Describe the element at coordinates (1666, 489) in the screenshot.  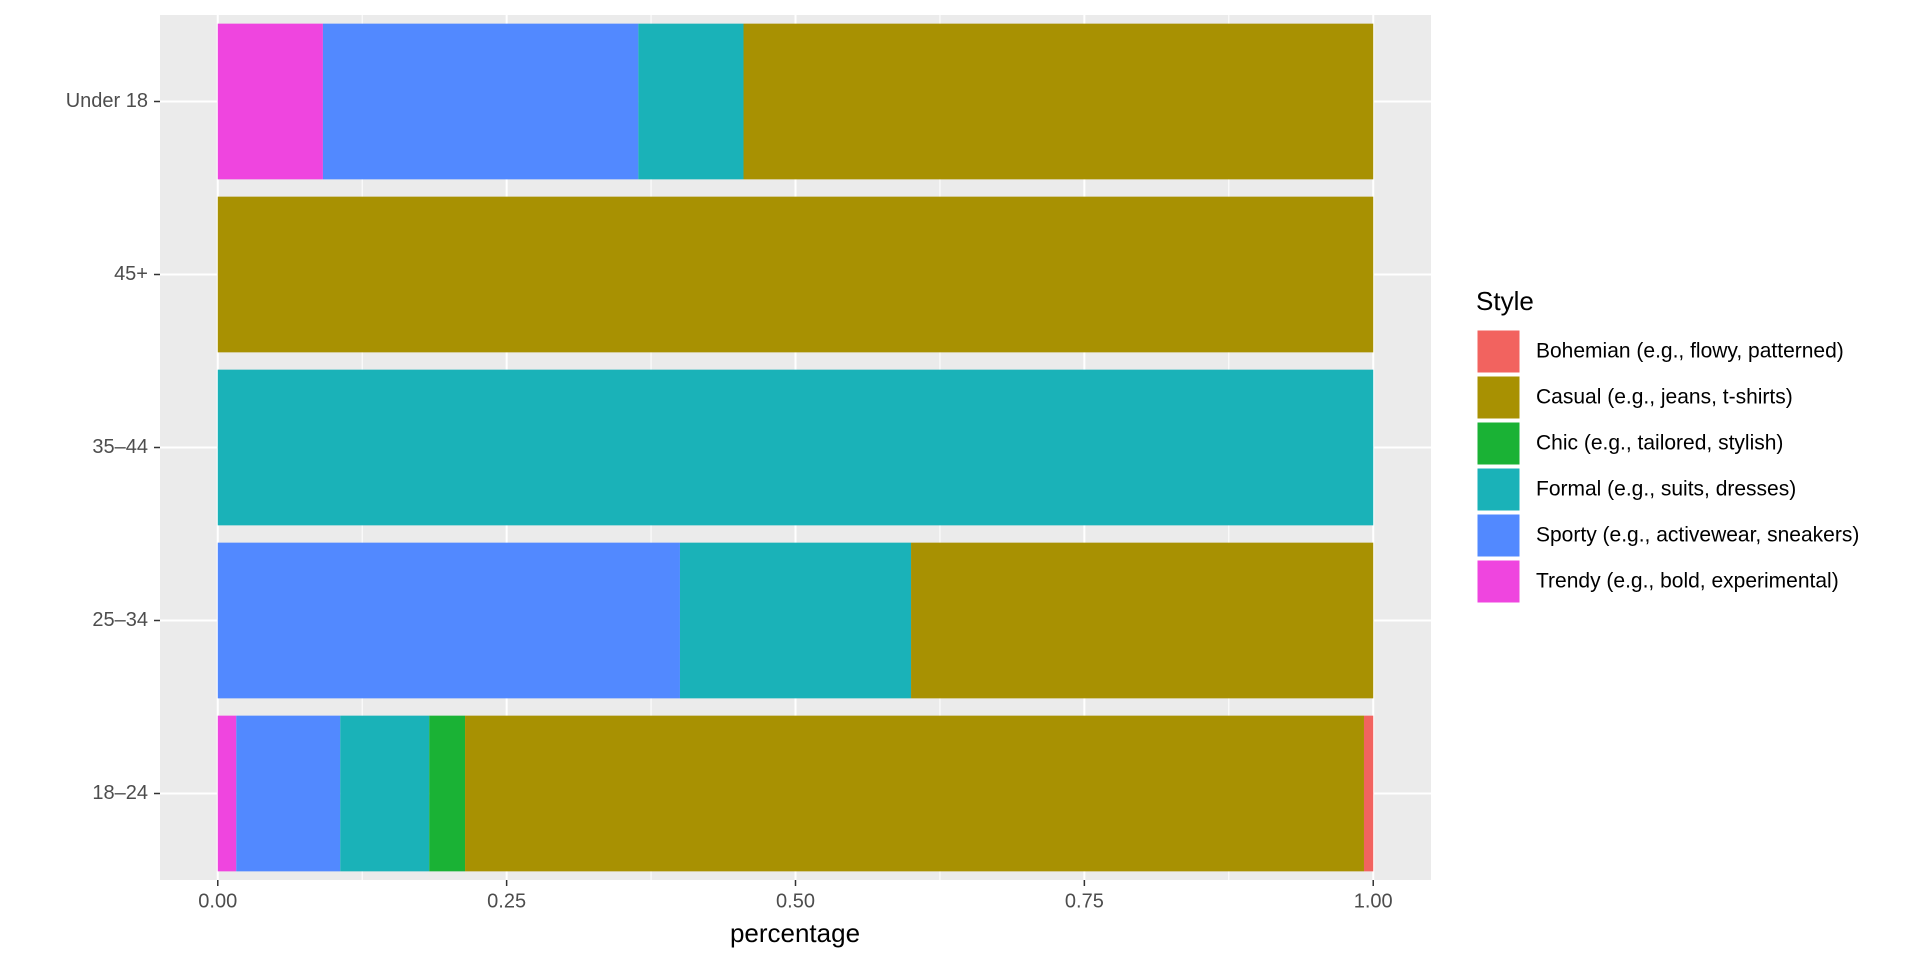
I see `legend-label: Formal (e.g., suits, dresses)` at that location.